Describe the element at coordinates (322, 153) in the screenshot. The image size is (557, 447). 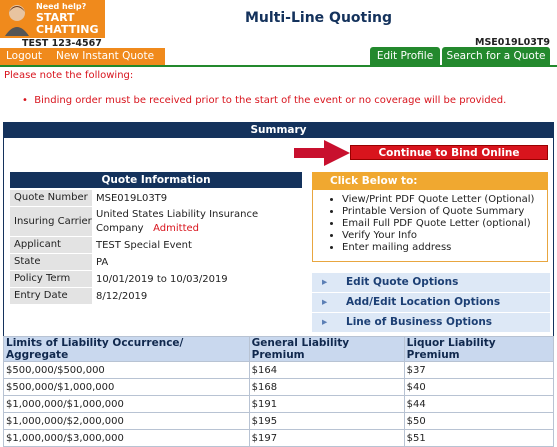
I see `arrow` at that location.